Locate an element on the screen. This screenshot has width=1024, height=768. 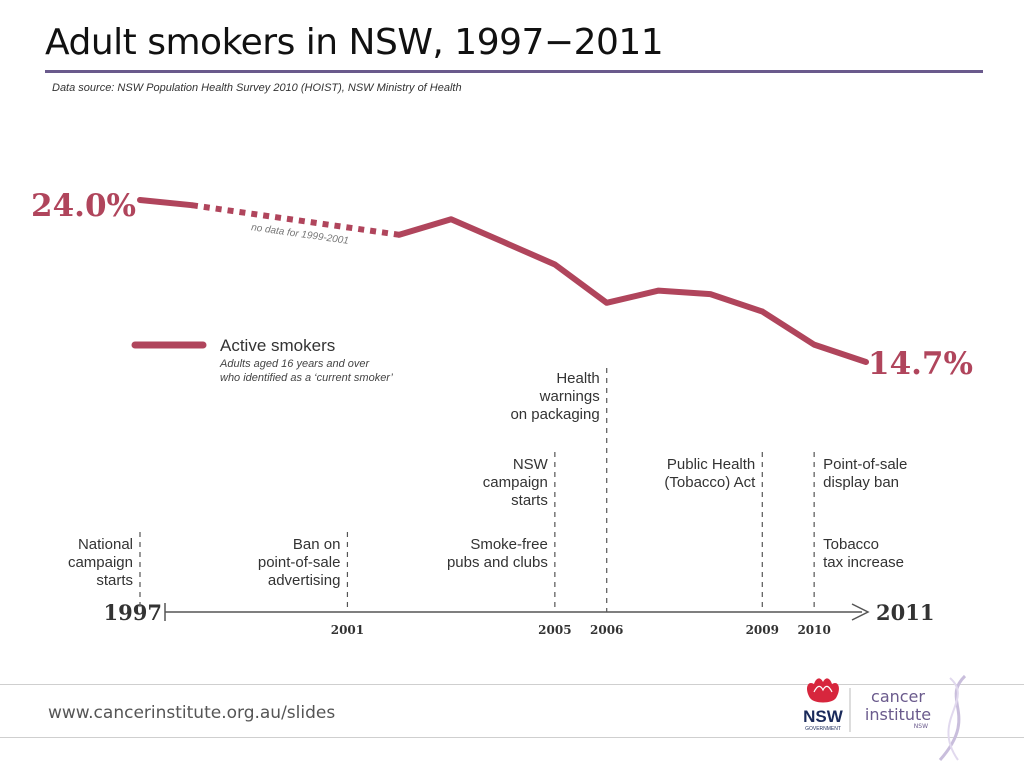
event-label-2009-mid: Public Health (Tobacco) Act is located at coordinates (710, 473).